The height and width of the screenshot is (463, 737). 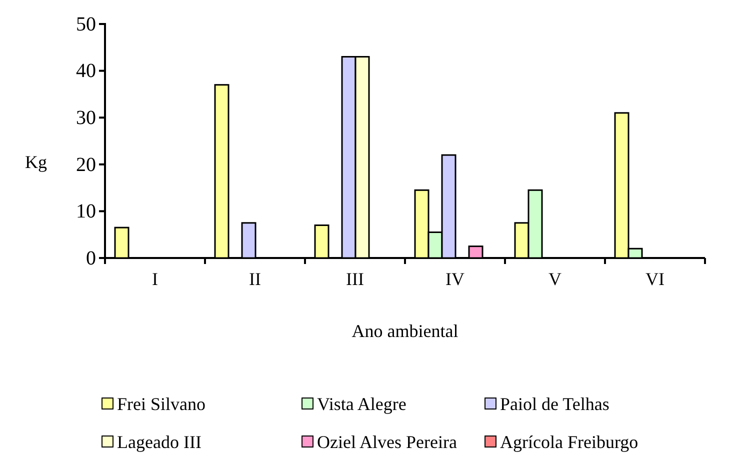 I want to click on y-tick-label: 0, so click(x=91, y=258).